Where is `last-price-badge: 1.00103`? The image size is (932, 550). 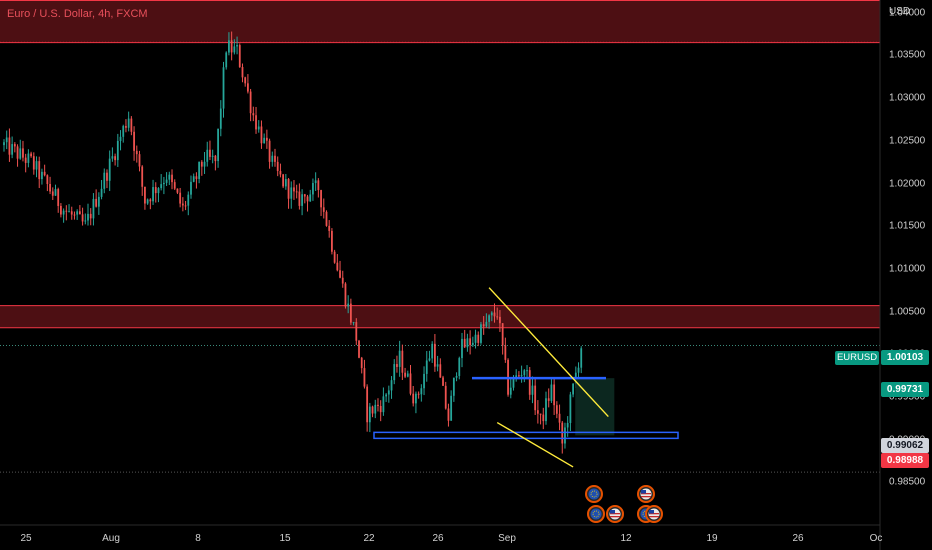
last-price-badge: 1.00103 is located at coordinates (905, 357).